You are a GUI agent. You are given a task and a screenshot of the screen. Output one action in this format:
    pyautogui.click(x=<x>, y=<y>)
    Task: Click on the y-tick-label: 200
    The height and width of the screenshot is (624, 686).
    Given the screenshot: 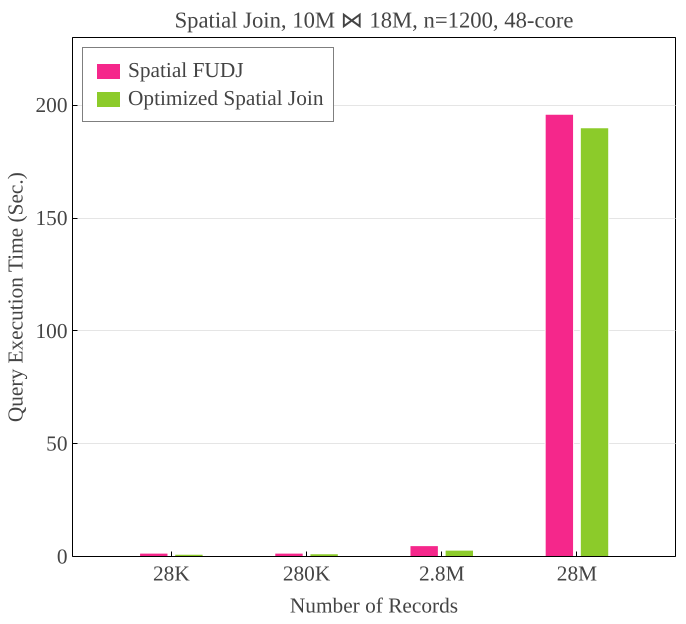 What is the action you would take?
    pyautogui.click(x=52, y=105)
    